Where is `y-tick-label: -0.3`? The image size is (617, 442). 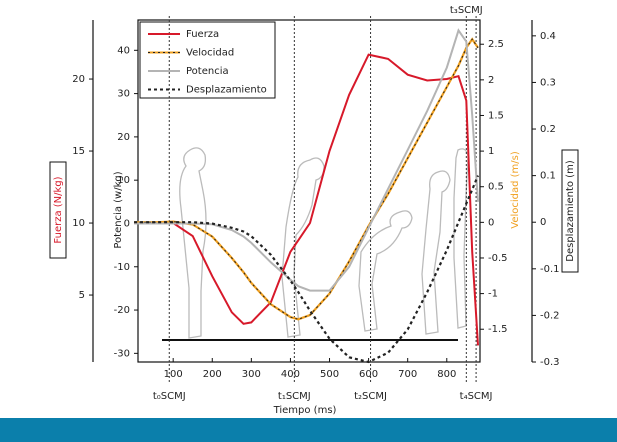 y-tick-label: -0.3 is located at coordinates (550, 362).